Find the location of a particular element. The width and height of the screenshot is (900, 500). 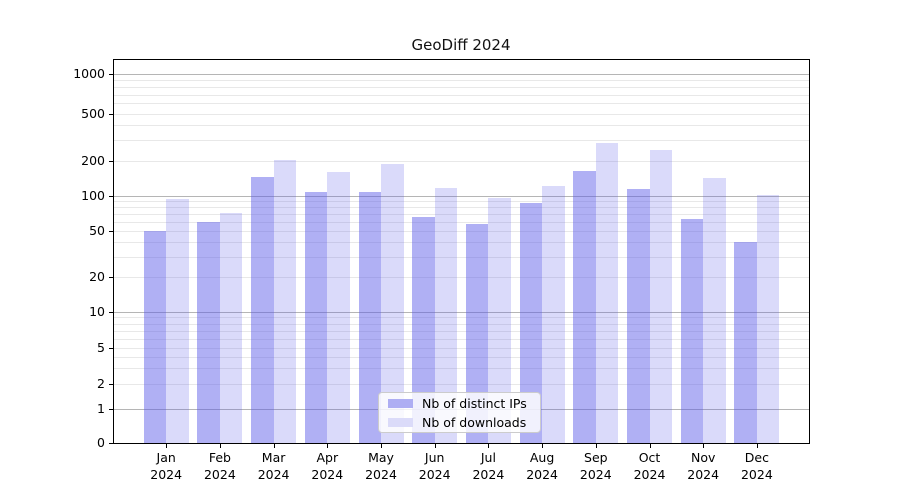

bar-distinct-ips-mar is located at coordinates (262, 310).